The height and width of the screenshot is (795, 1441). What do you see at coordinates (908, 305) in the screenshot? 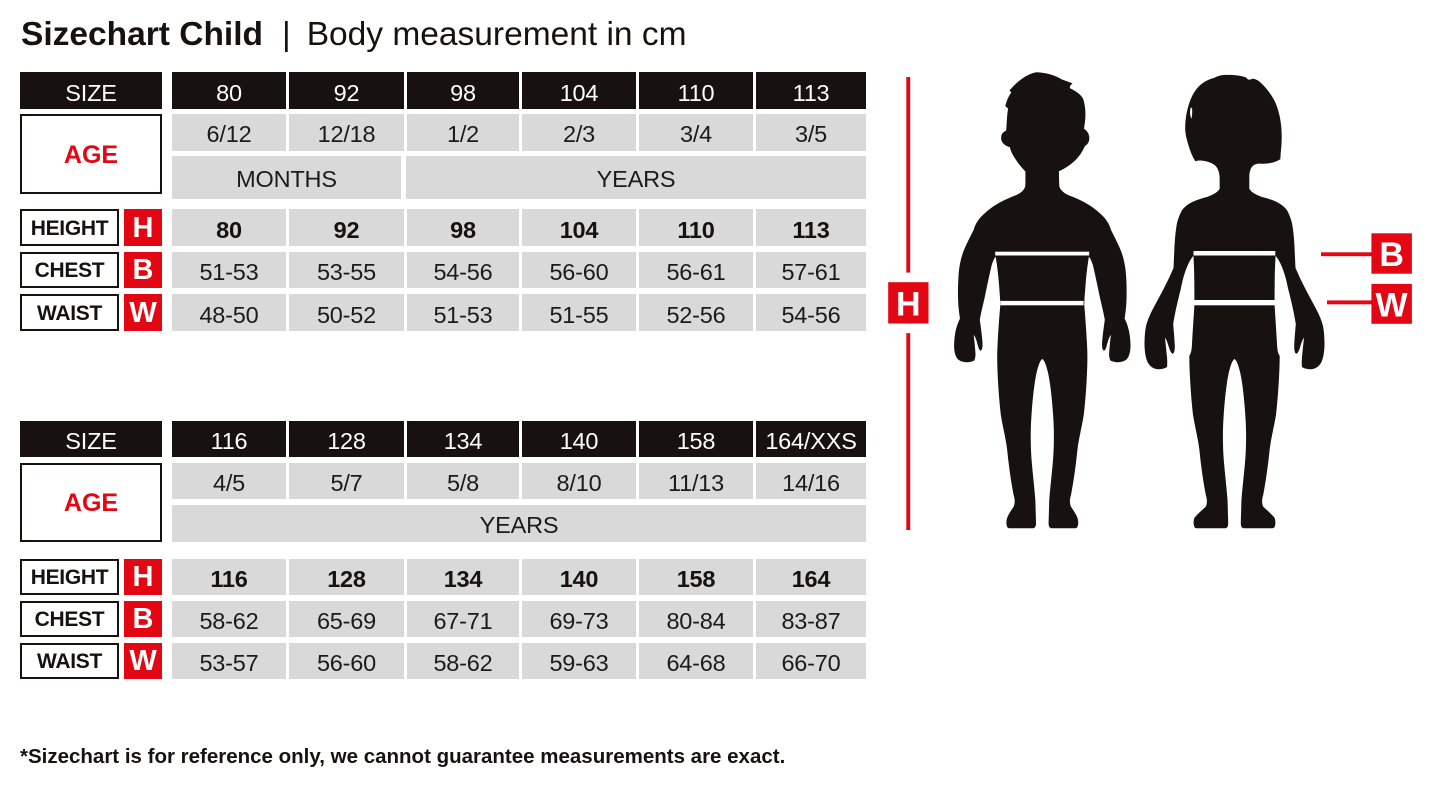
I see `svg-text: H` at bounding box center [908, 305].